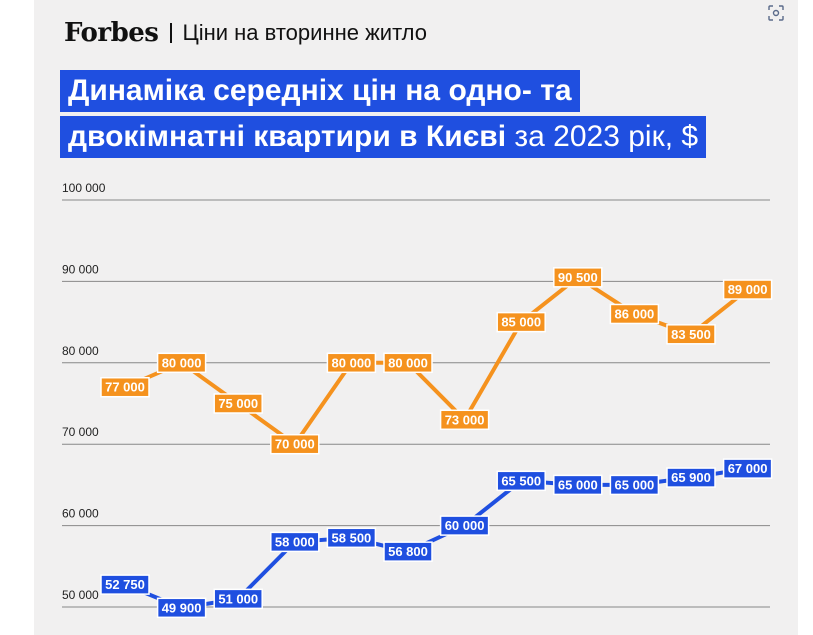  I want to click on header-divider, so click(171, 33).